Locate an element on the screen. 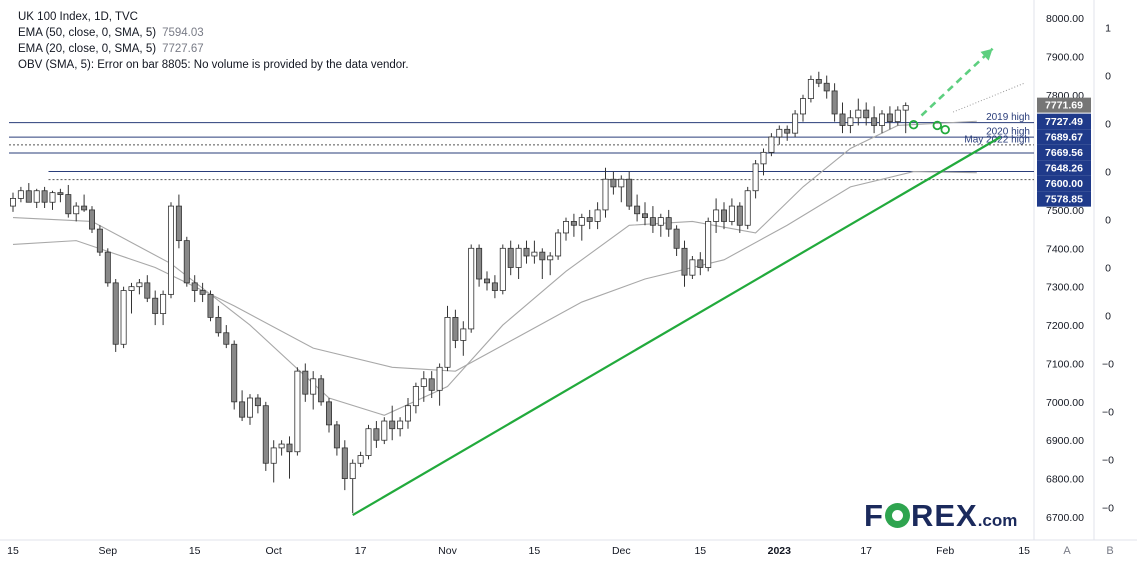 Image resolution: width=1137 pixels, height=571 pixels. price-tick-label: 6700.00 is located at coordinates (1065, 518).